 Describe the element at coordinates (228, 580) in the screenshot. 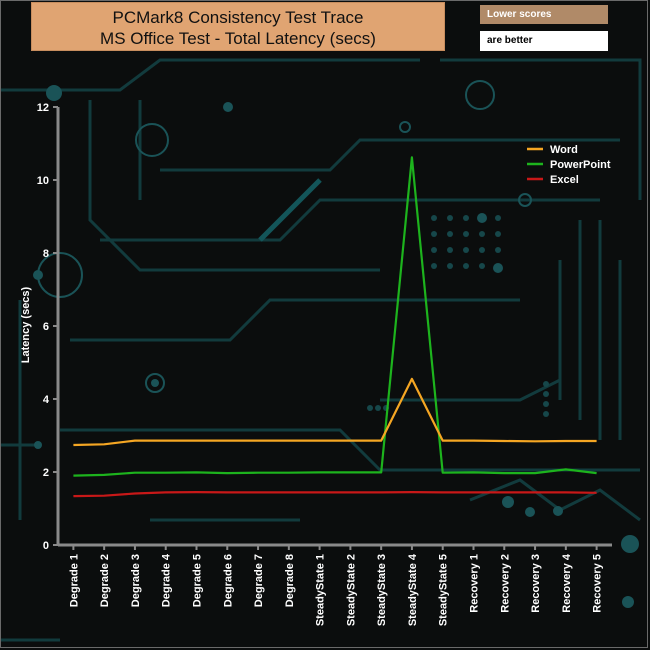

I see `x-tick-label: Degrade 6` at that location.